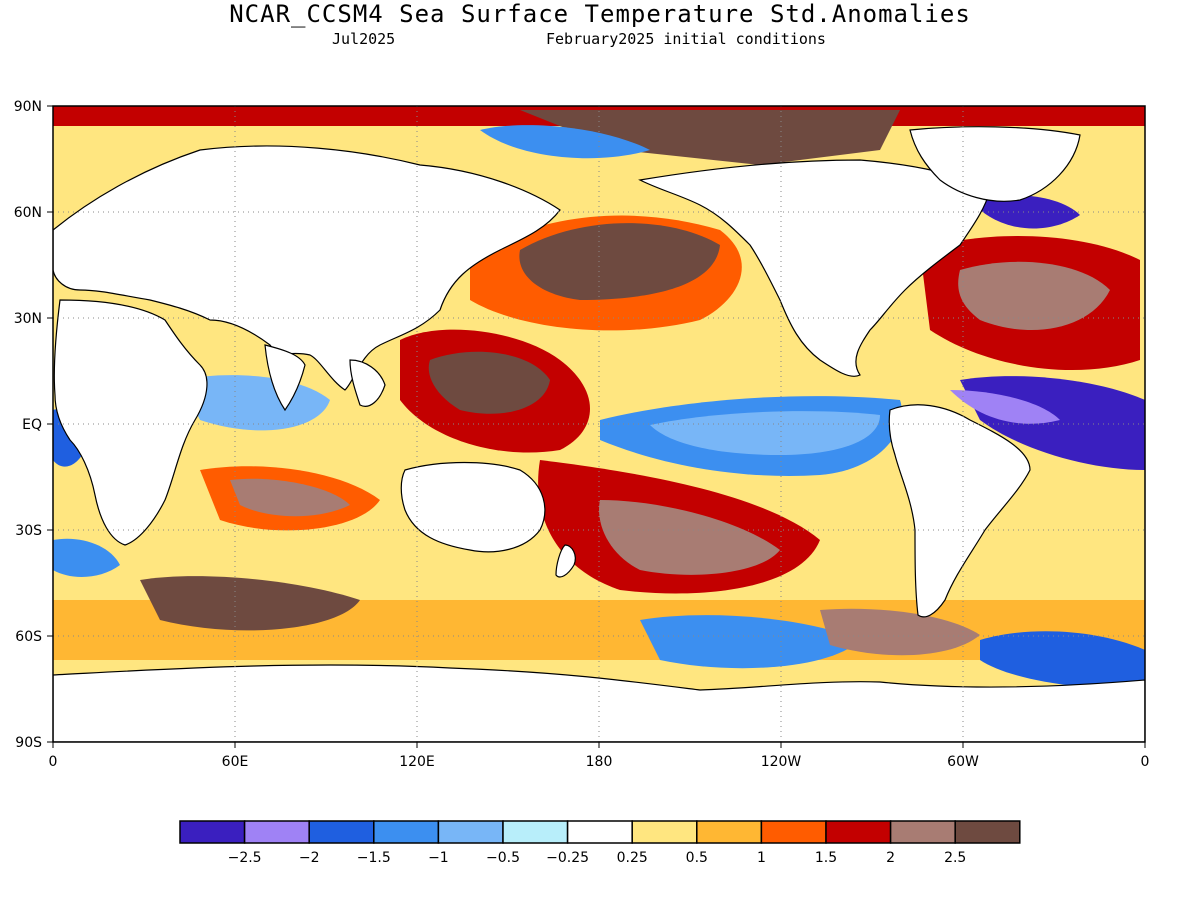  I want to click on lat-tick-marks, so click(50, 424).